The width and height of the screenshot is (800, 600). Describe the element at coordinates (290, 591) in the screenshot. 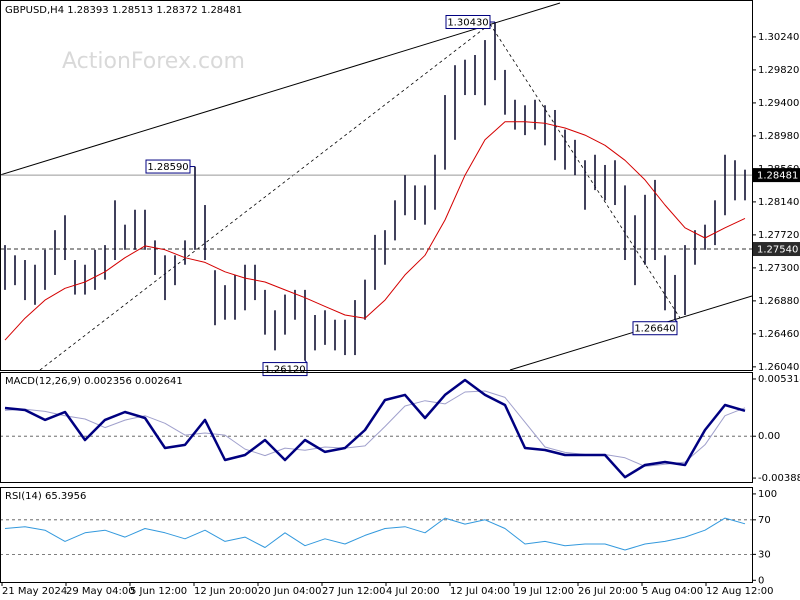

I see `x-tick-label: 20 Jun 04:00` at that location.